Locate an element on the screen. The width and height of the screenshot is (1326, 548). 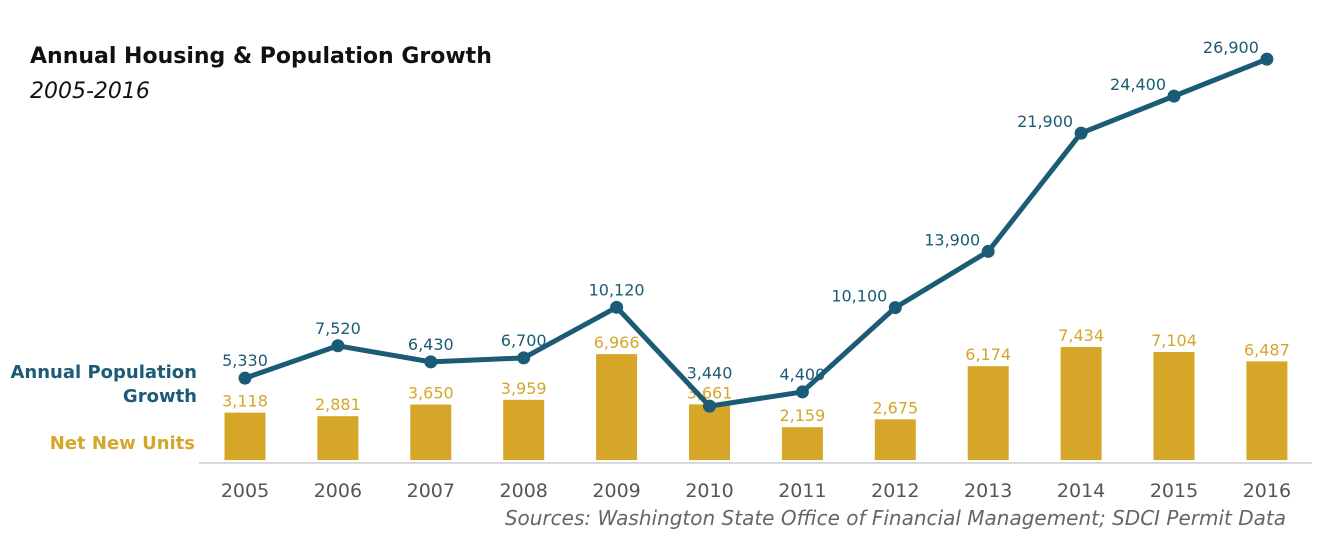
bar-2007 is located at coordinates (431, 432).